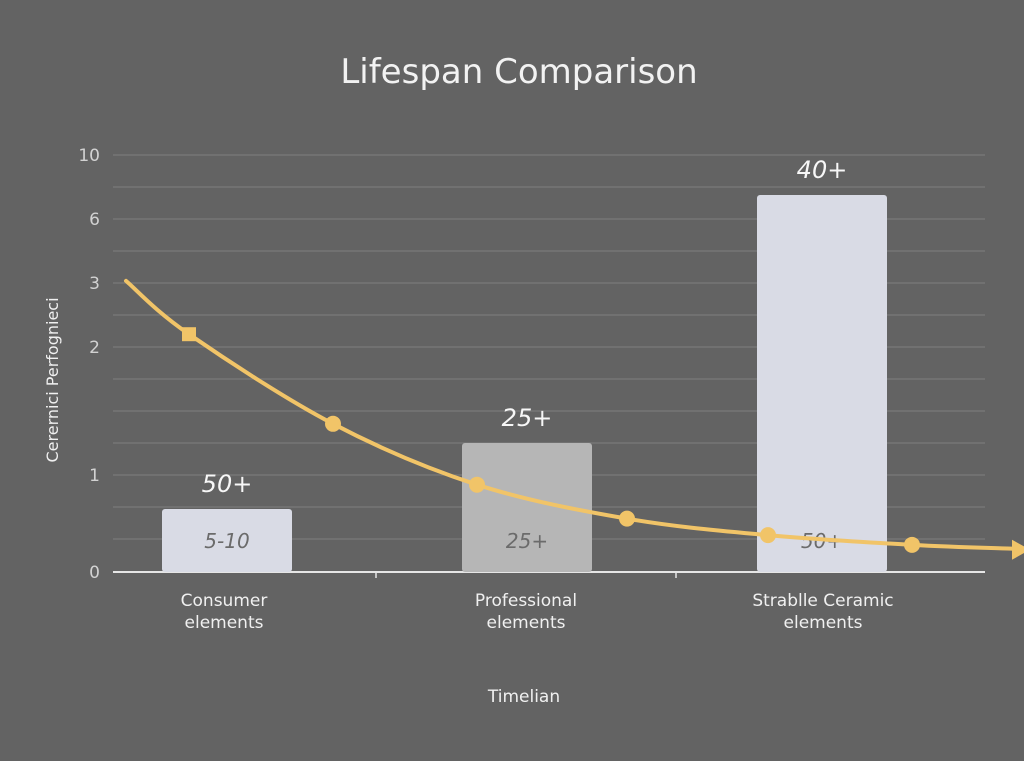  I want to click on bar-value-label: 25+, so click(527, 418).